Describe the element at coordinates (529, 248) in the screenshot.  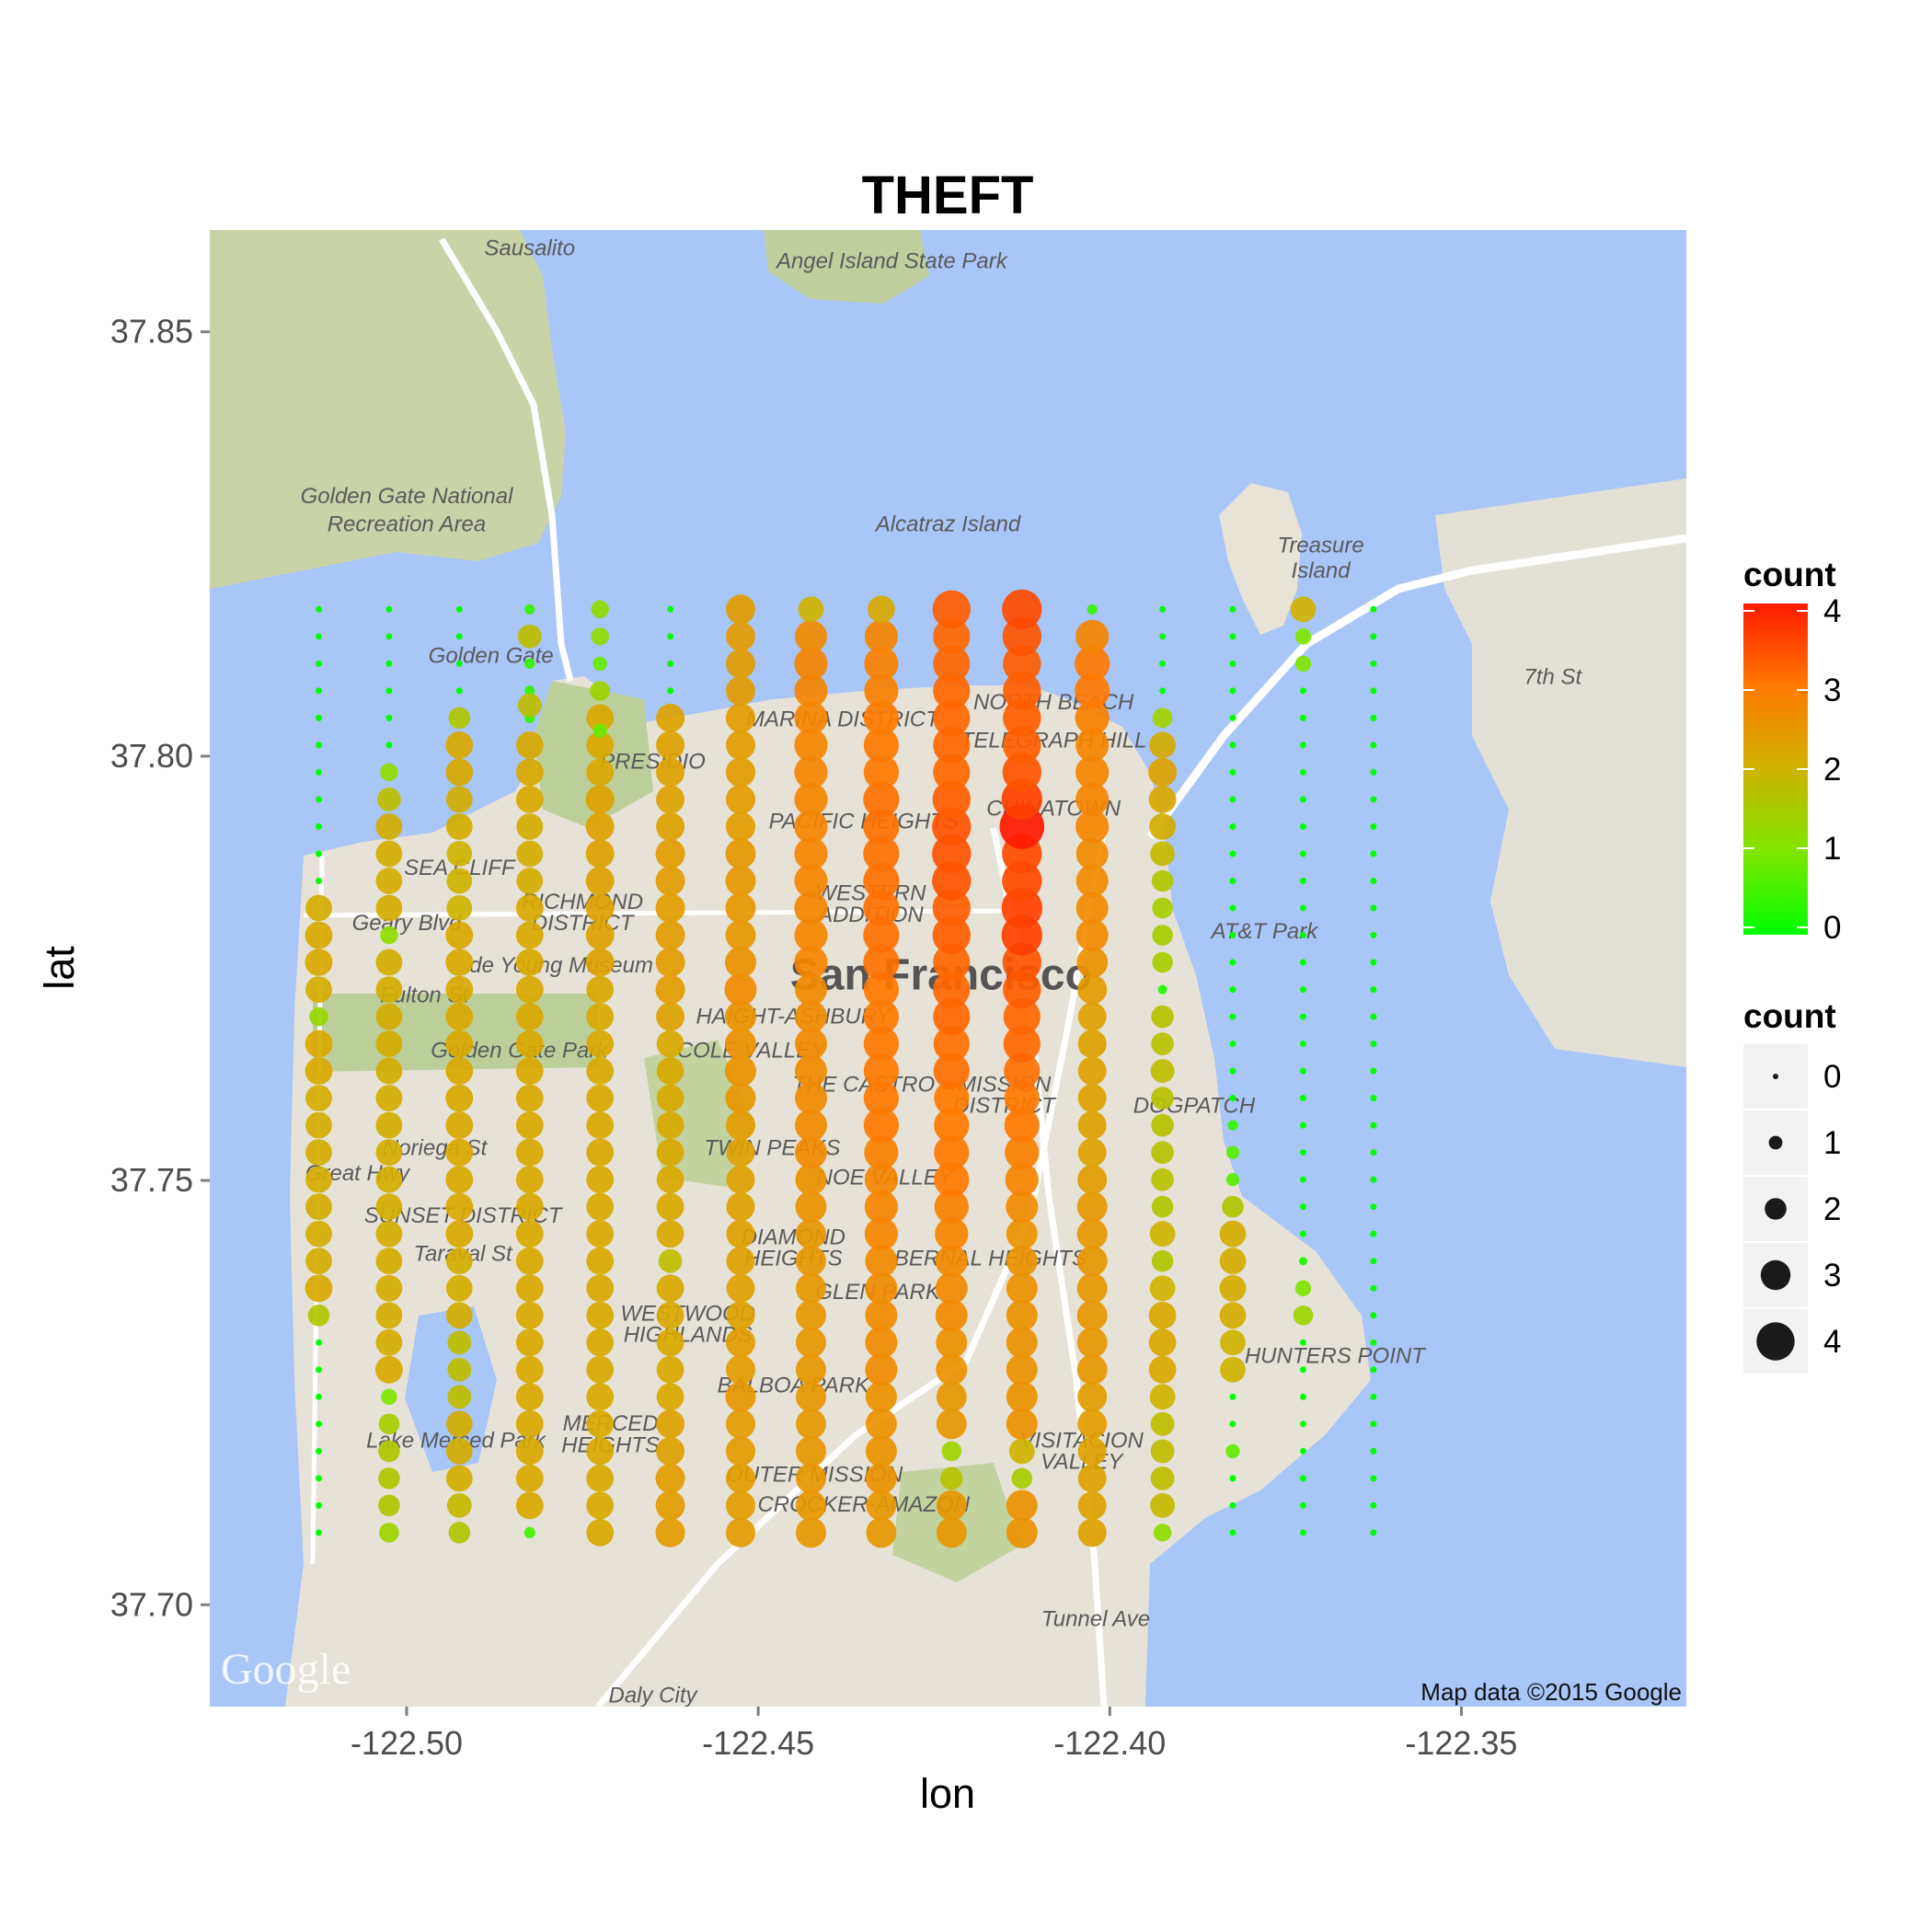
I see `map-label: Sausalito` at that location.